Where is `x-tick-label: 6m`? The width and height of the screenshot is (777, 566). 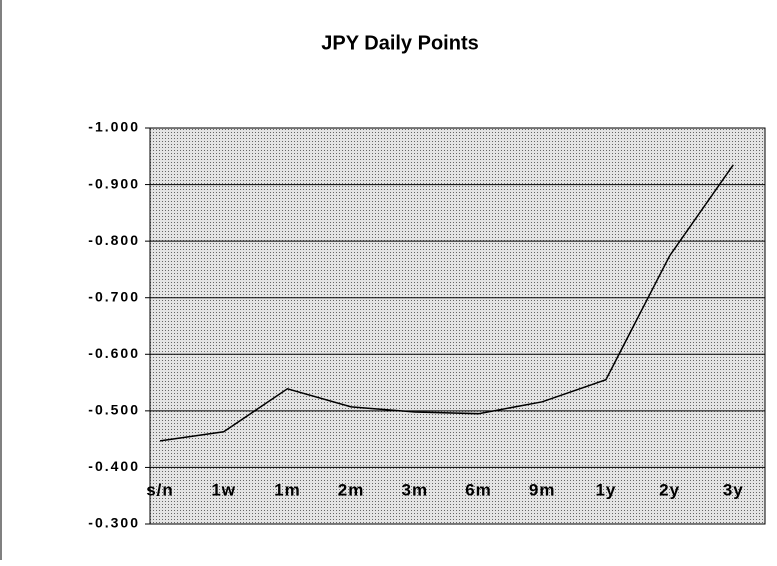 x-tick-label: 6m is located at coordinates (478, 489).